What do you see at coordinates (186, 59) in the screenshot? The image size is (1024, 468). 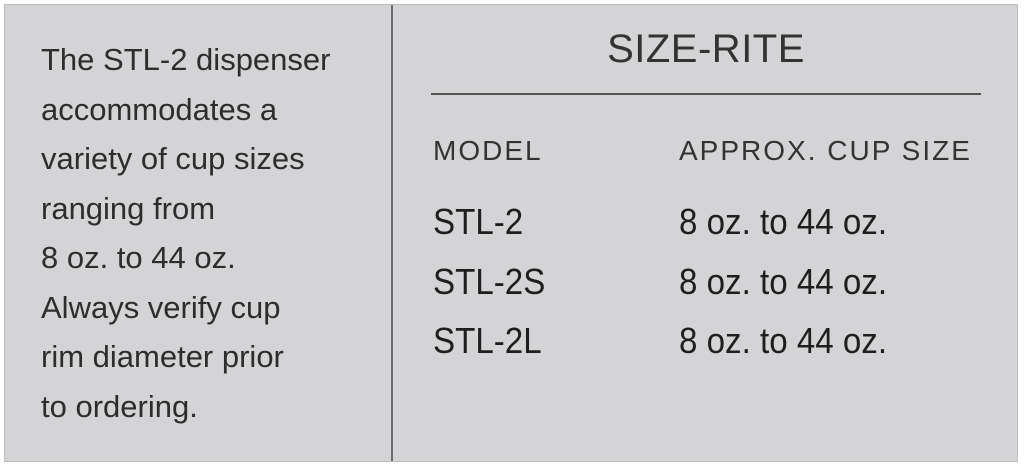 I see `description-line: The STL-2 dispenser` at bounding box center [186, 59].